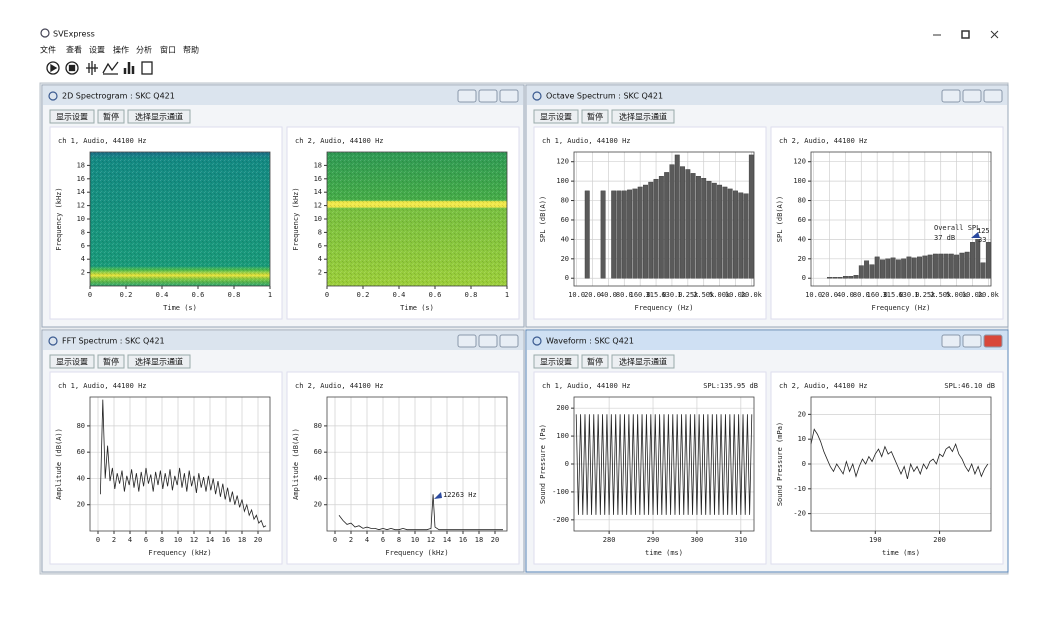 The height and width of the screenshot is (623, 1044). Describe the element at coordinates (147, 68) in the screenshot. I see `calculator-button` at that location.